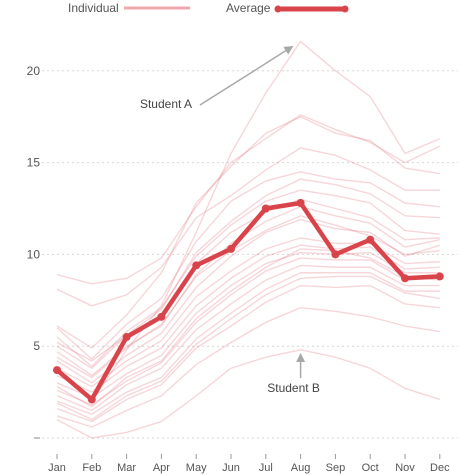 Image resolution: width=461 pixels, height=475 pixels. What do you see at coordinates (293, 388) in the screenshot?
I see `annotation-student-b: Student B` at bounding box center [293, 388].